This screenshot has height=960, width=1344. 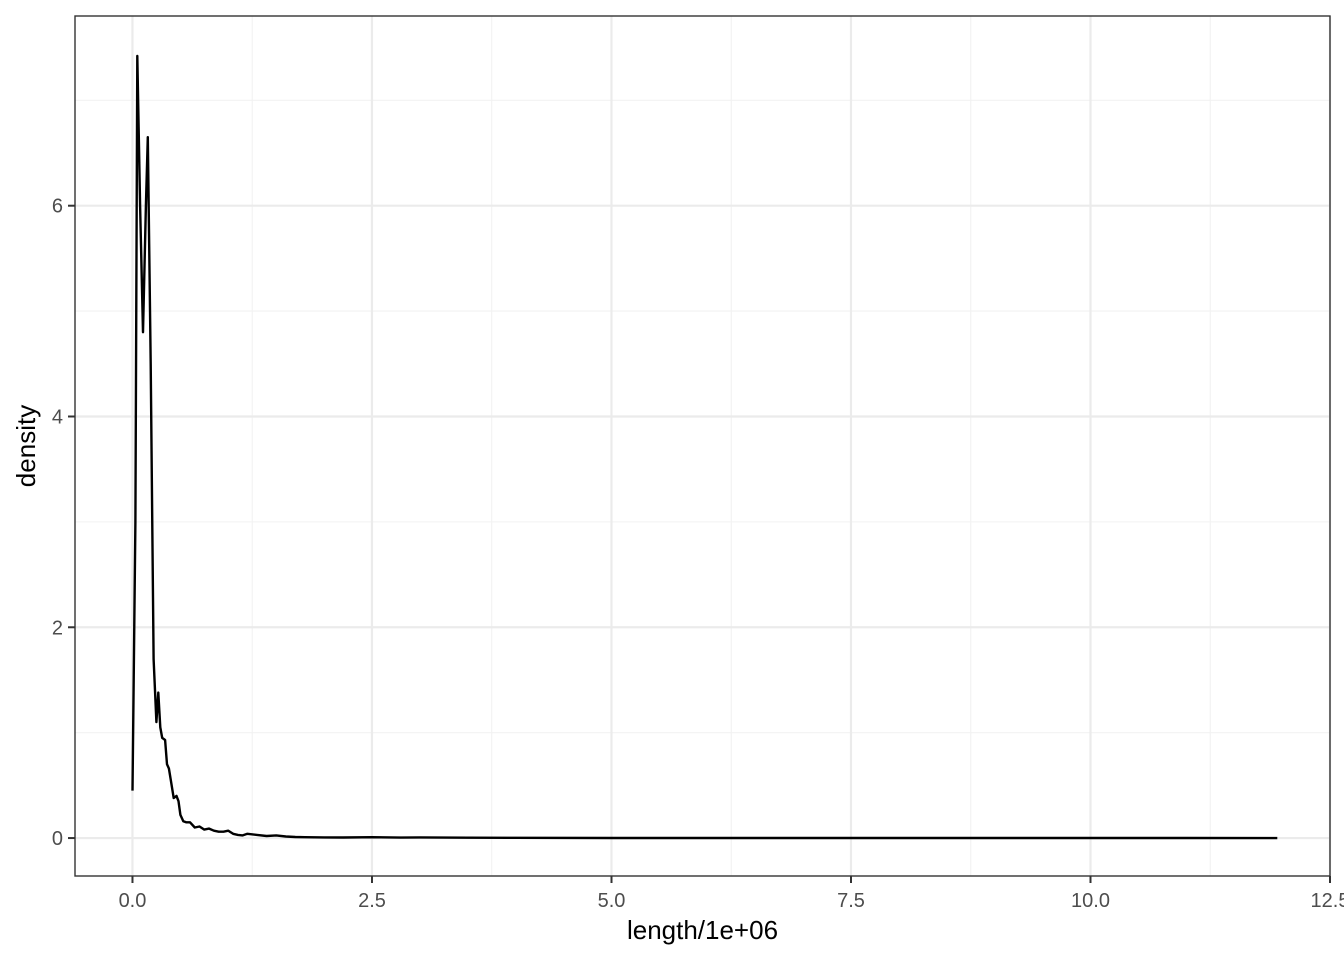 I want to click on x-tick-label: 12.5, so click(x=1327, y=901).